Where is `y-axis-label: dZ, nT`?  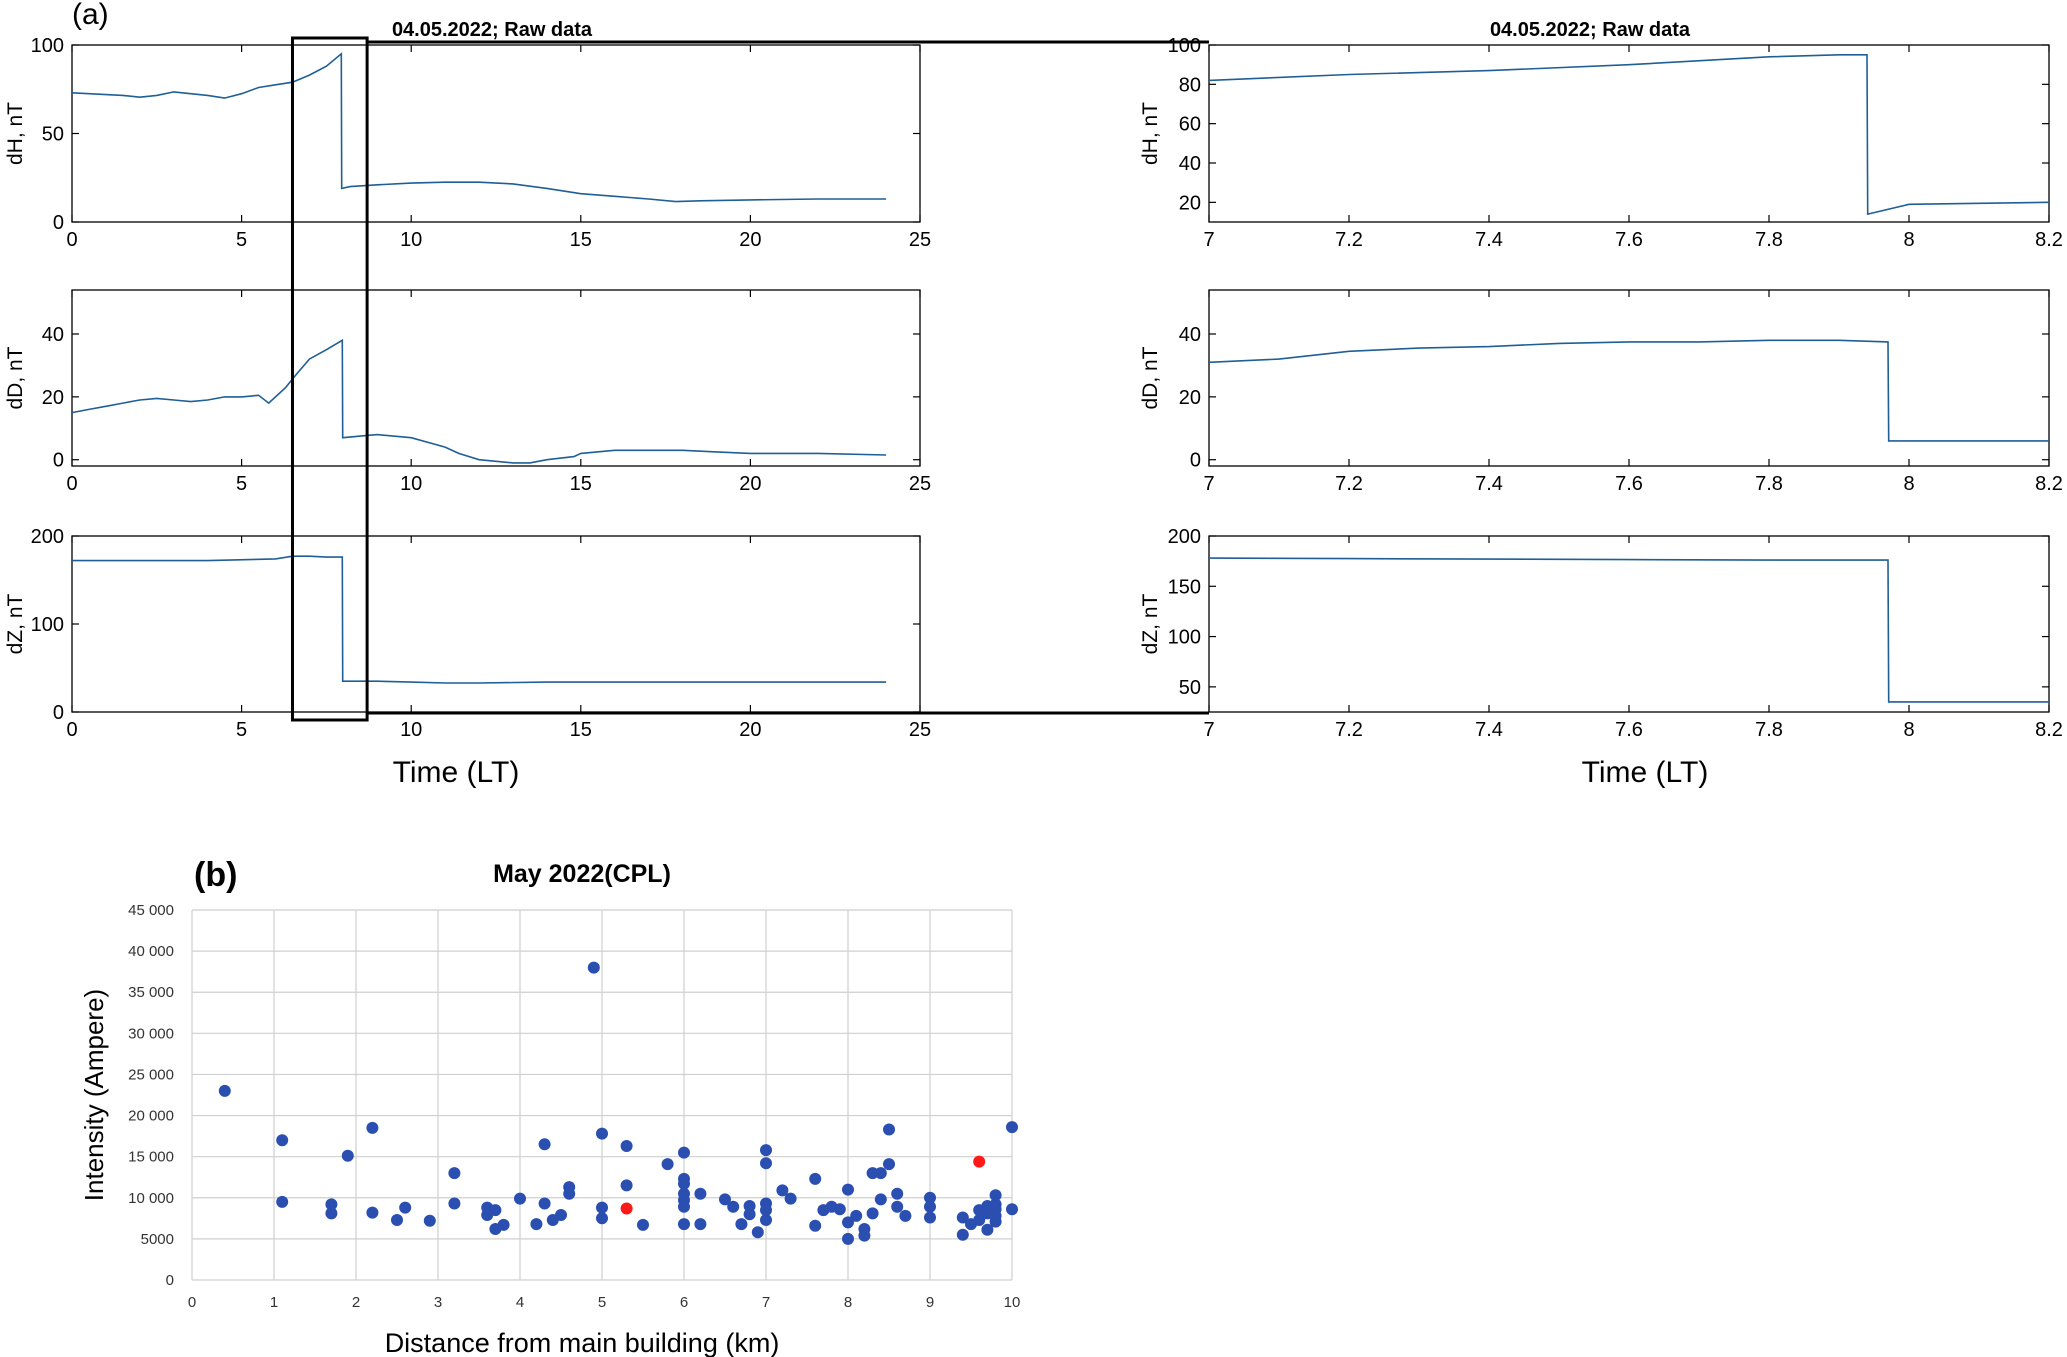
y-axis-label: dZ, nT is located at coordinates (15, 623).